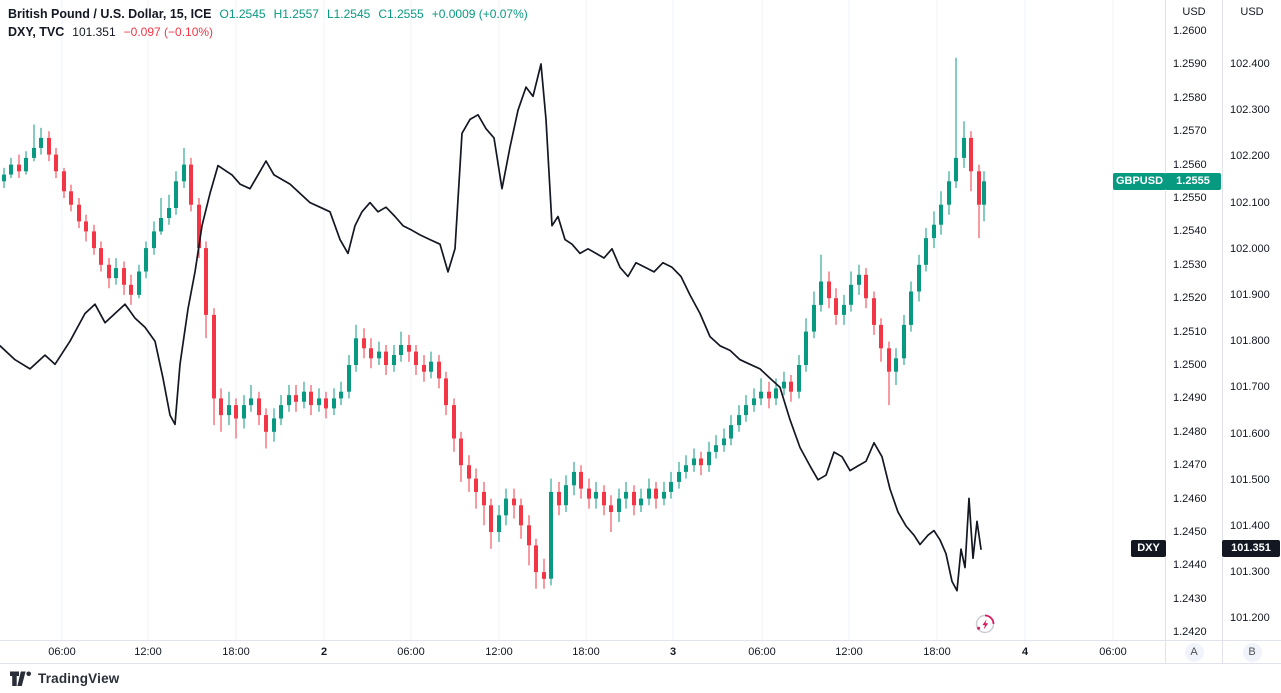  What do you see at coordinates (1250, 572) in the screenshot?
I see `price-tick-label: 101.300` at bounding box center [1250, 572].